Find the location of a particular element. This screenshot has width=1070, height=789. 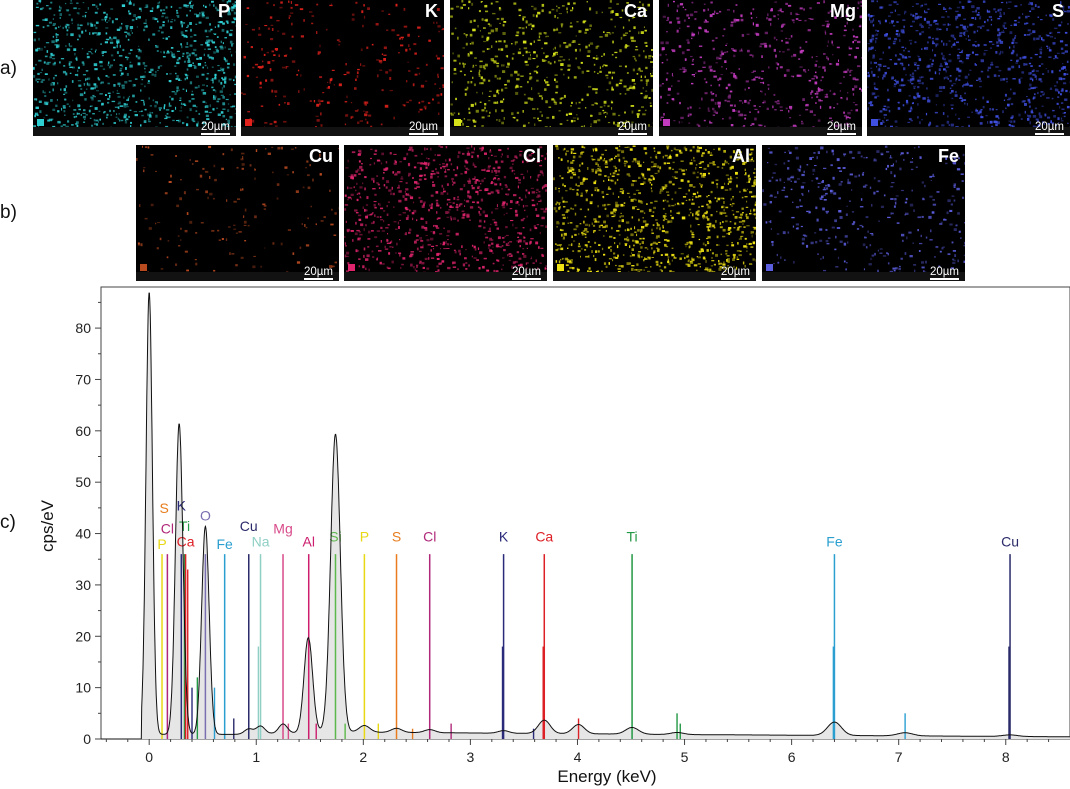

y-tick-label: 0 is located at coordinates (87, 739).